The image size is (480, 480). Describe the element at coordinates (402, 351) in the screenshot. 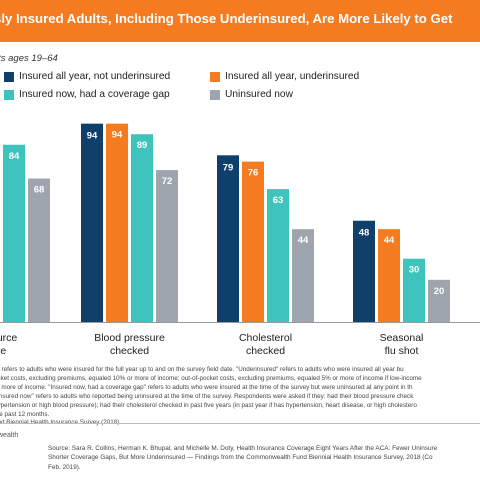

I see `x-tick-label: flu shot` at that location.